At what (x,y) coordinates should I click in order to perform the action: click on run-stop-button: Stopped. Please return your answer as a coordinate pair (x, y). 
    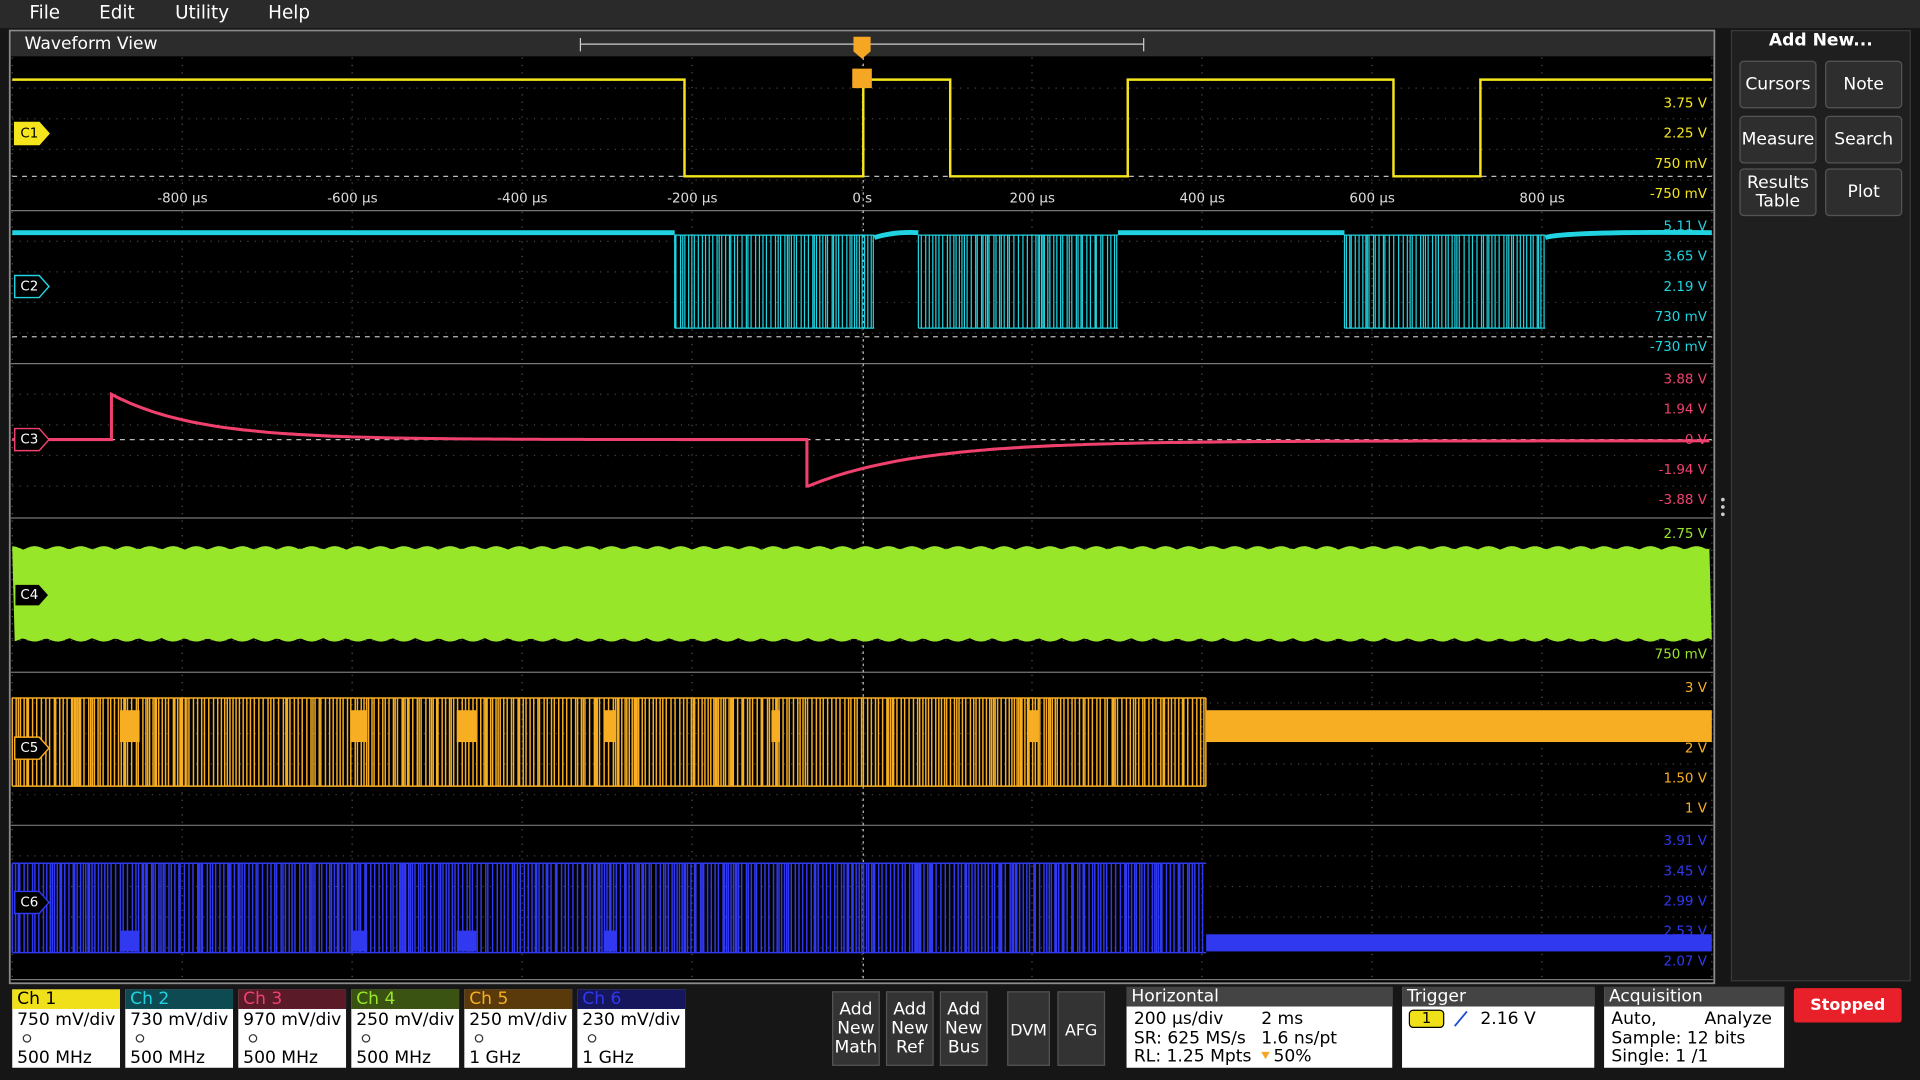
    Looking at the image, I should click on (1848, 1005).